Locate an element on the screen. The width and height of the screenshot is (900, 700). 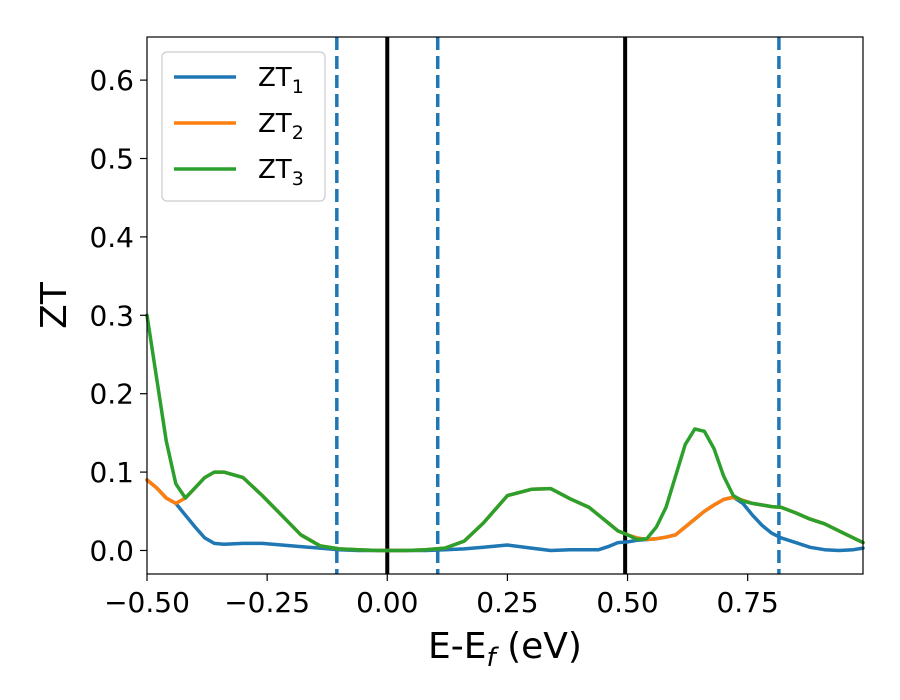
x-axis-label-main: E-E is located at coordinates (457, 646).